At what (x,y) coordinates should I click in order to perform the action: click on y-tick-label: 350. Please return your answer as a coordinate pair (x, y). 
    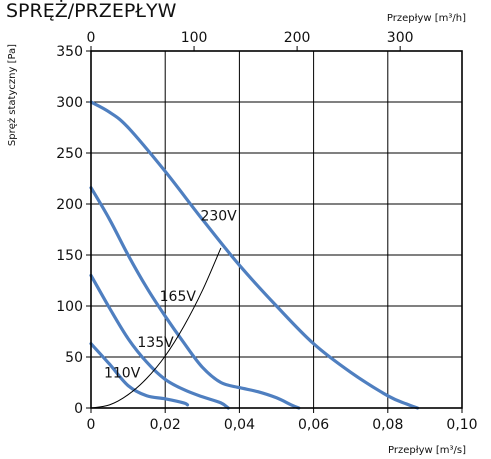
    Looking at the image, I should click on (69, 52).